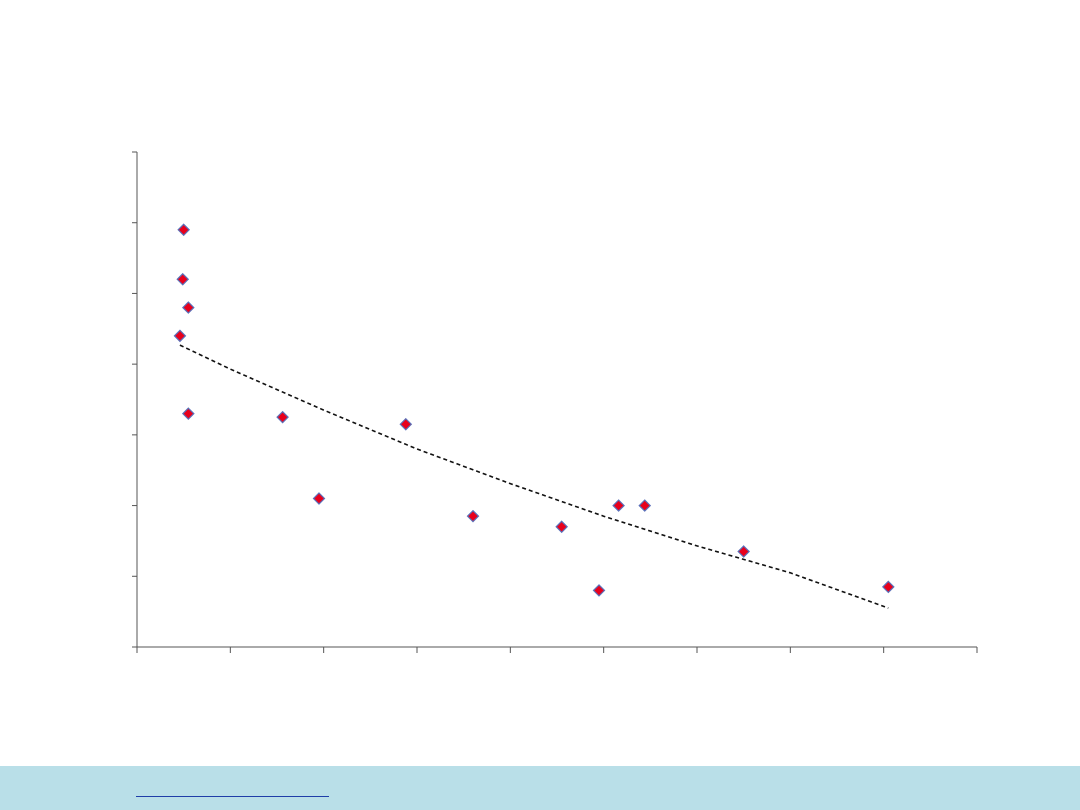  What do you see at coordinates (232, 785) in the screenshot?
I see `footer-link` at bounding box center [232, 785].